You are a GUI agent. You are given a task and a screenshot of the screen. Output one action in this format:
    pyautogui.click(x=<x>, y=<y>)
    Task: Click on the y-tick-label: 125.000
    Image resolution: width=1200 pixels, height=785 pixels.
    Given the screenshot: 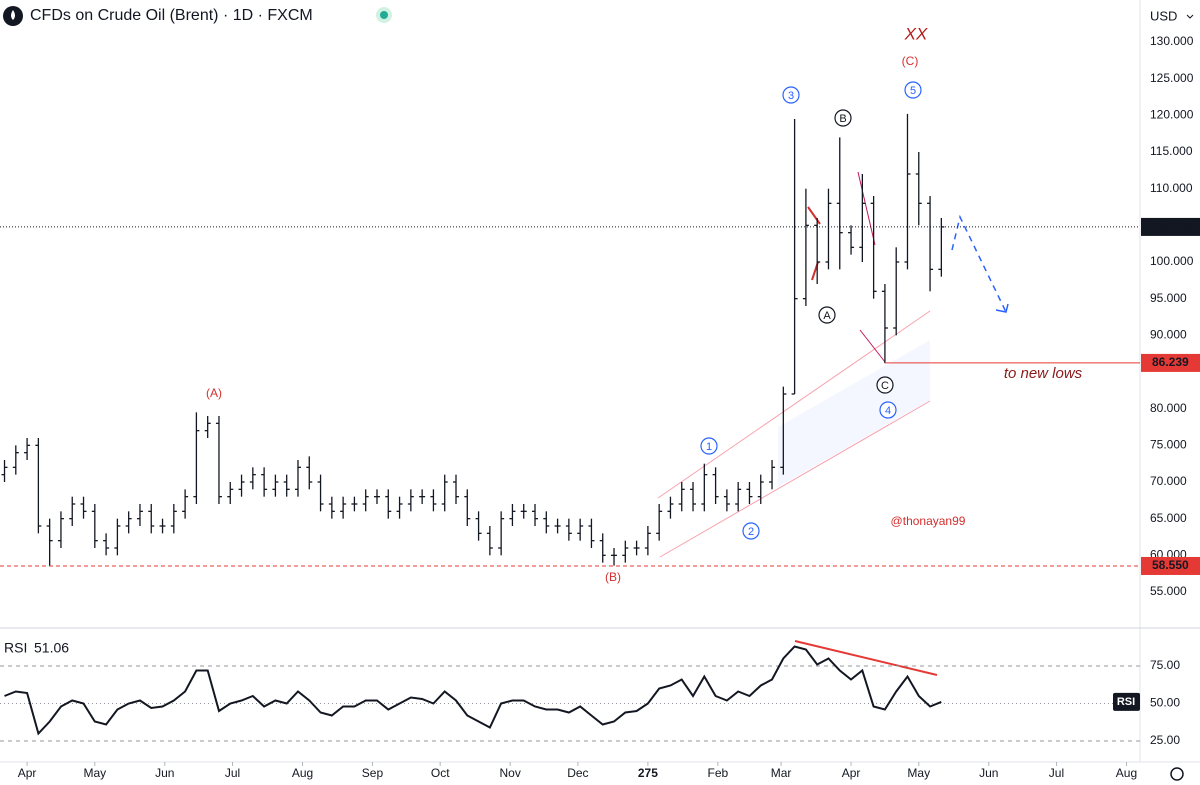 What is the action you would take?
    pyautogui.click(x=1172, y=78)
    